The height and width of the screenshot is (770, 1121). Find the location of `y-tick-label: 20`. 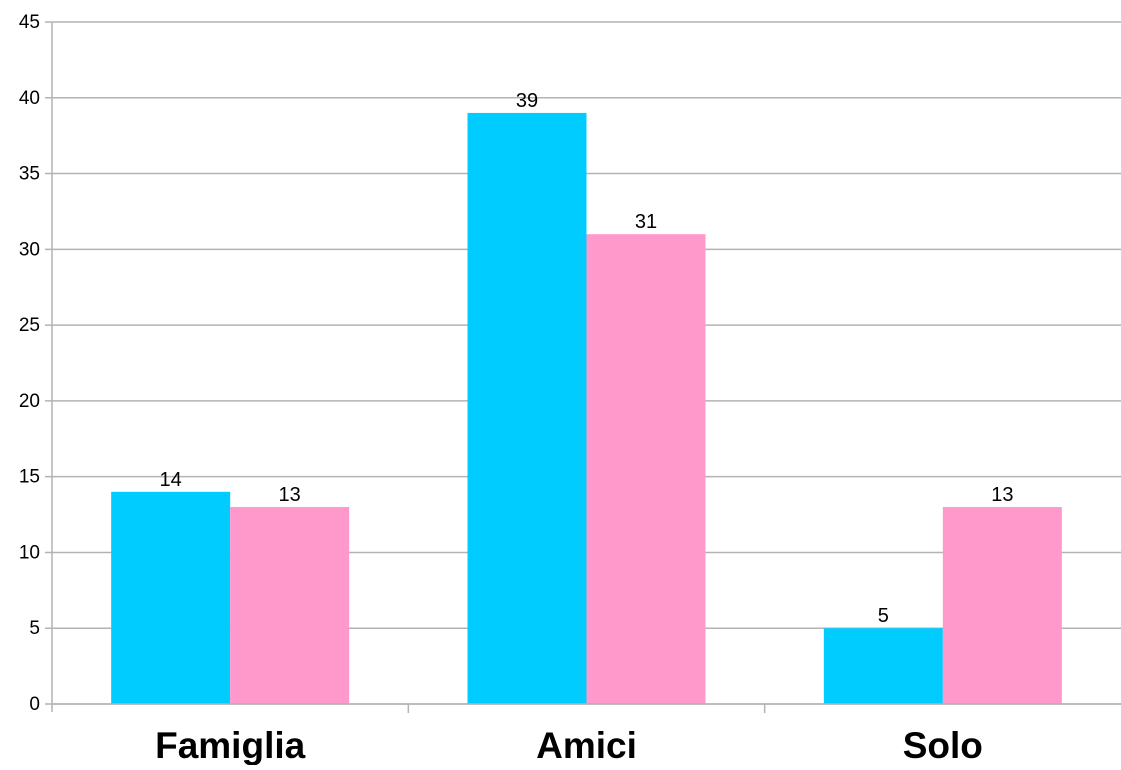

y-tick-label: 20 is located at coordinates (29, 401).